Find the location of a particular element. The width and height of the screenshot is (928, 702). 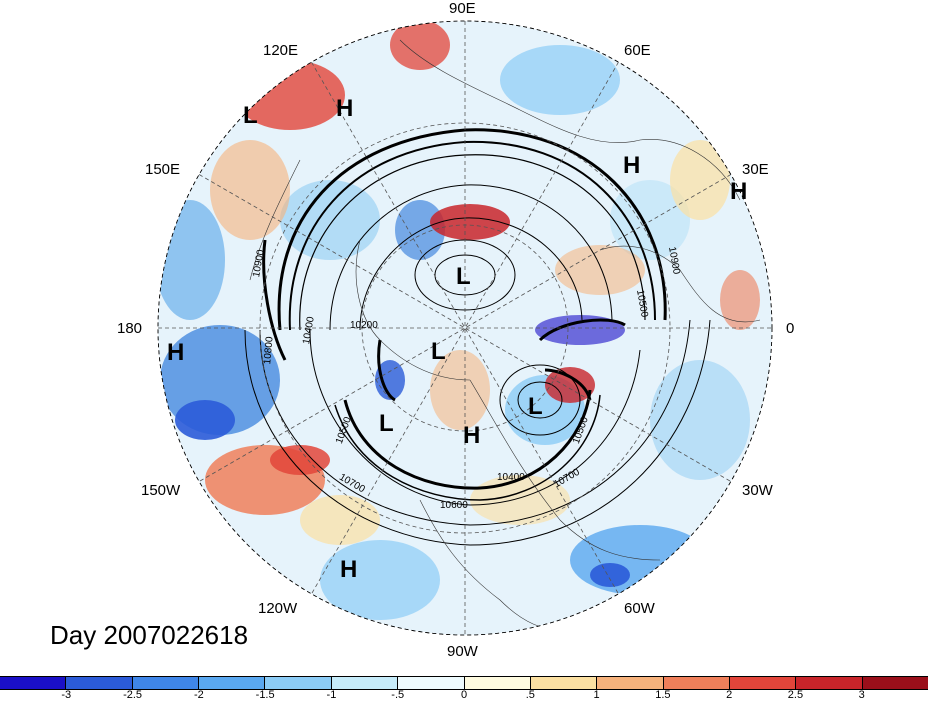

lon-label-150w: 150W is located at coordinates (161, 490).